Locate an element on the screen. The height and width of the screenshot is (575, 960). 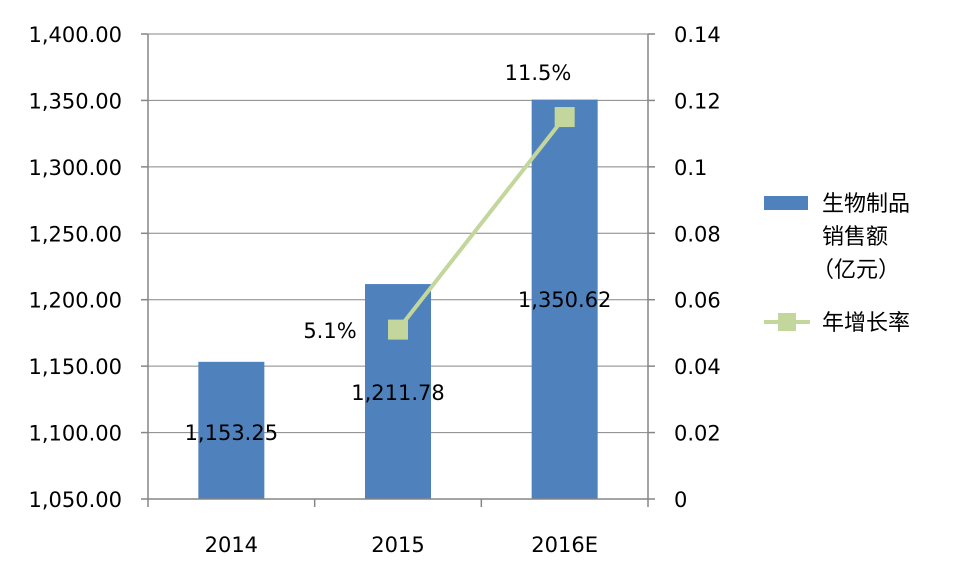
legend-label-line: （亿元） is located at coordinates (856, 270).